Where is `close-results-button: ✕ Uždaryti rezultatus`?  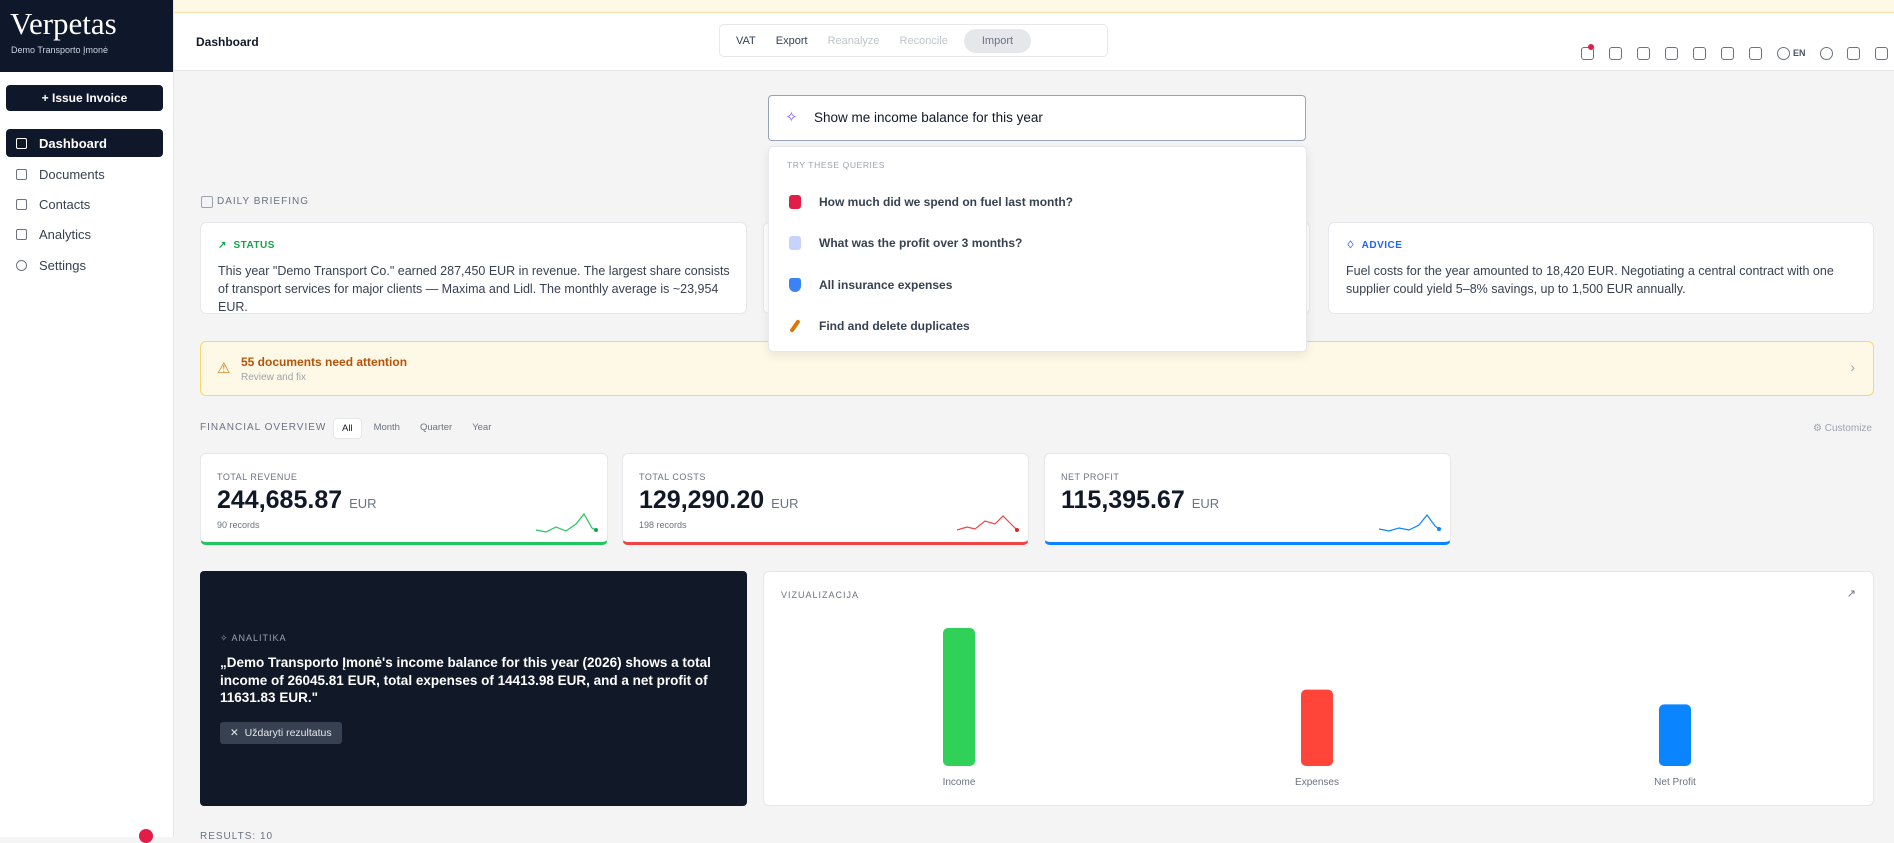 close-results-button: ✕ Uždaryti rezultatus is located at coordinates (281, 733).